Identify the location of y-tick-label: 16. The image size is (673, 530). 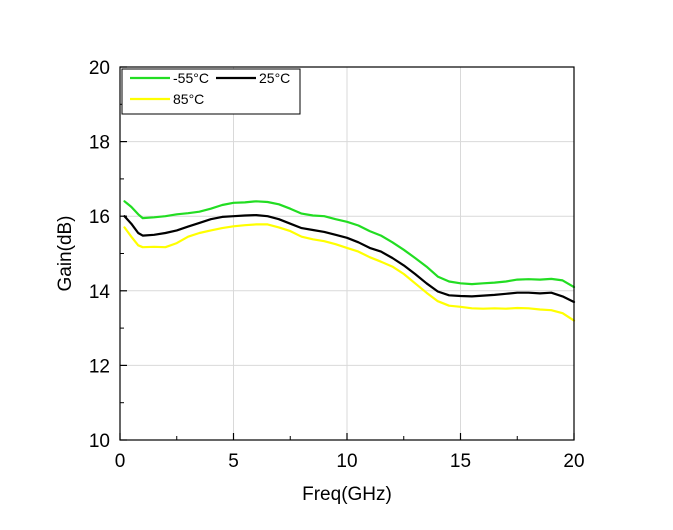
(99, 217).